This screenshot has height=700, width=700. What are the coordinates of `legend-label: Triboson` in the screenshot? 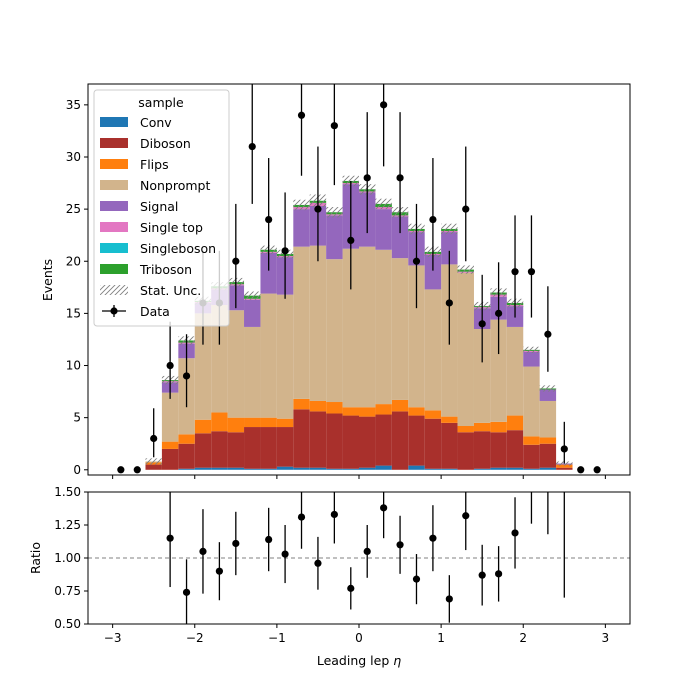 It's located at (165, 269).